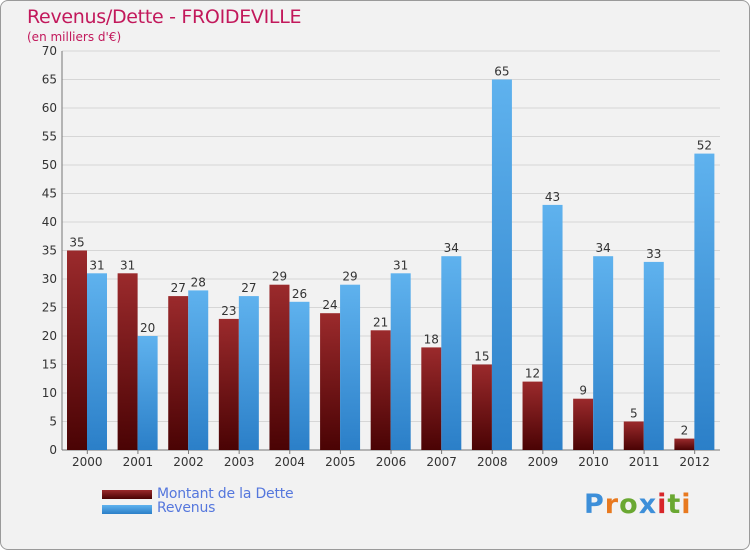 The image size is (750, 550). What do you see at coordinates (501, 72) in the screenshot?
I see `data-label-revenus: 65` at bounding box center [501, 72].